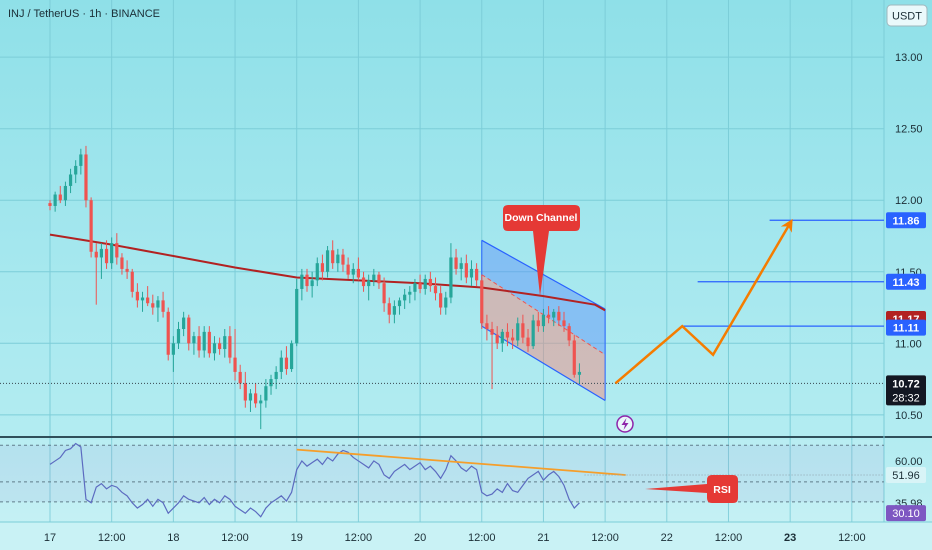  What do you see at coordinates (466, 437) in the screenshot?
I see `panel-separator` at bounding box center [466, 437].